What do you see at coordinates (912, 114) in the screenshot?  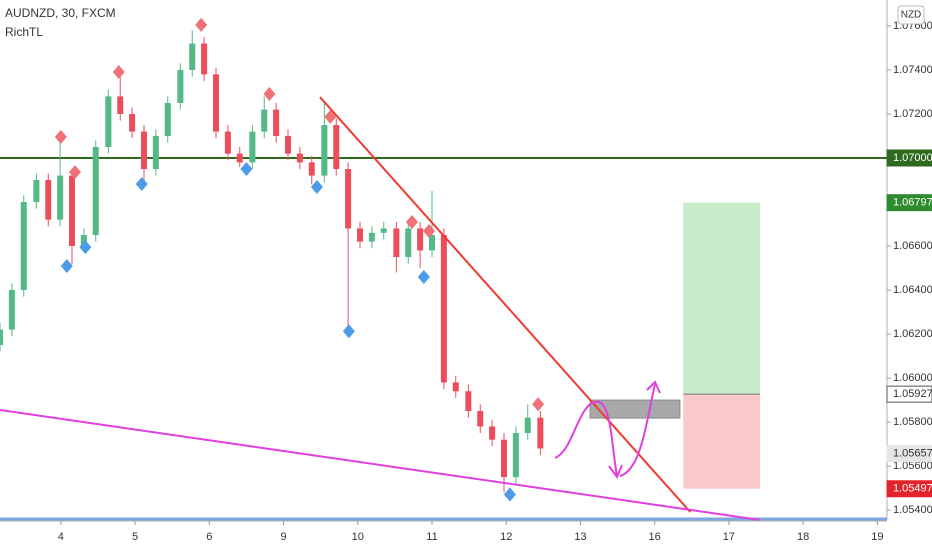 I see `y-tick-label: 1.07200` at bounding box center [912, 114].